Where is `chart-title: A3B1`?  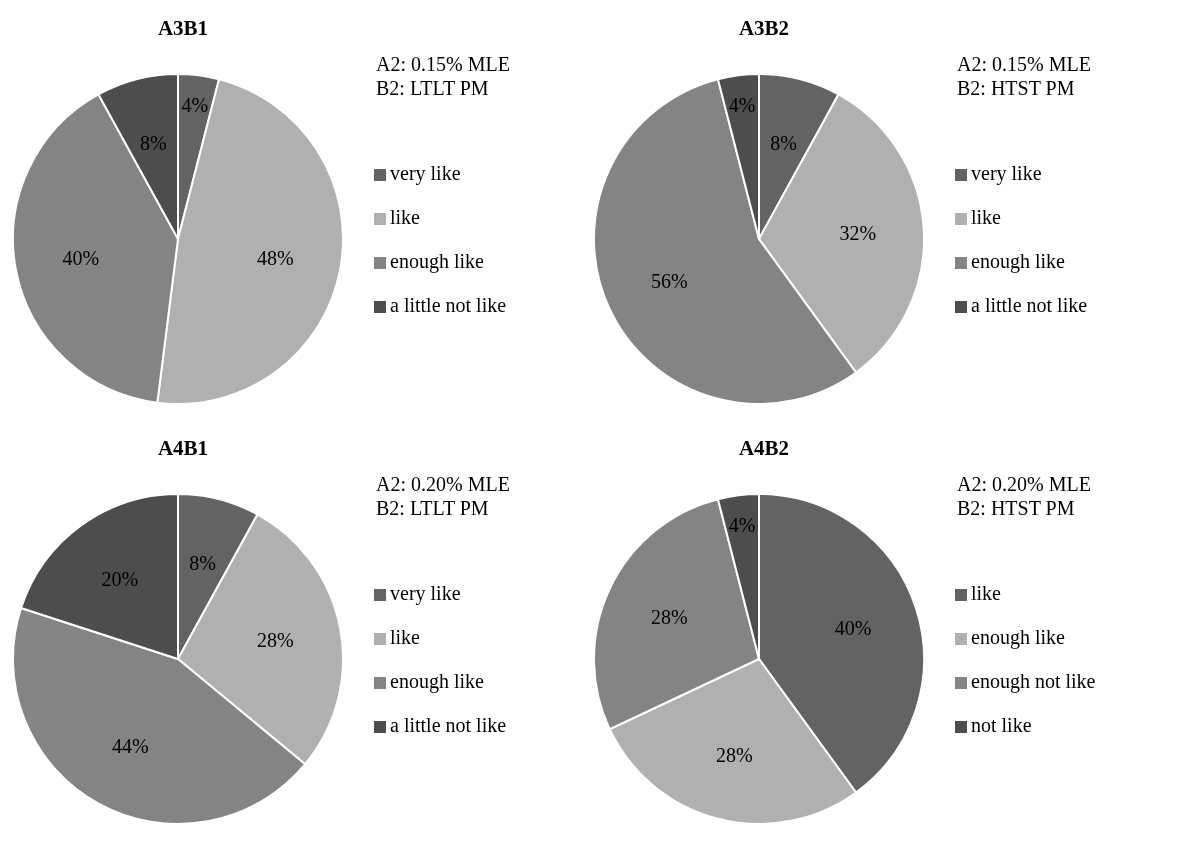 chart-title: A3B1 is located at coordinates (183, 28).